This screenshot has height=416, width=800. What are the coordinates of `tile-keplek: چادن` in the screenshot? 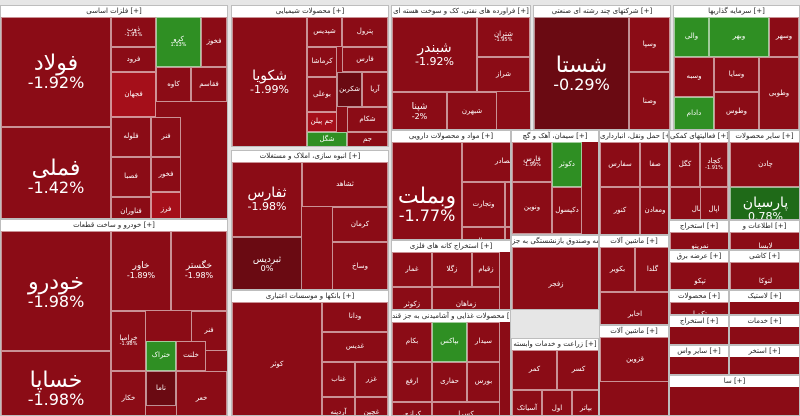 It's located at (764, 164).